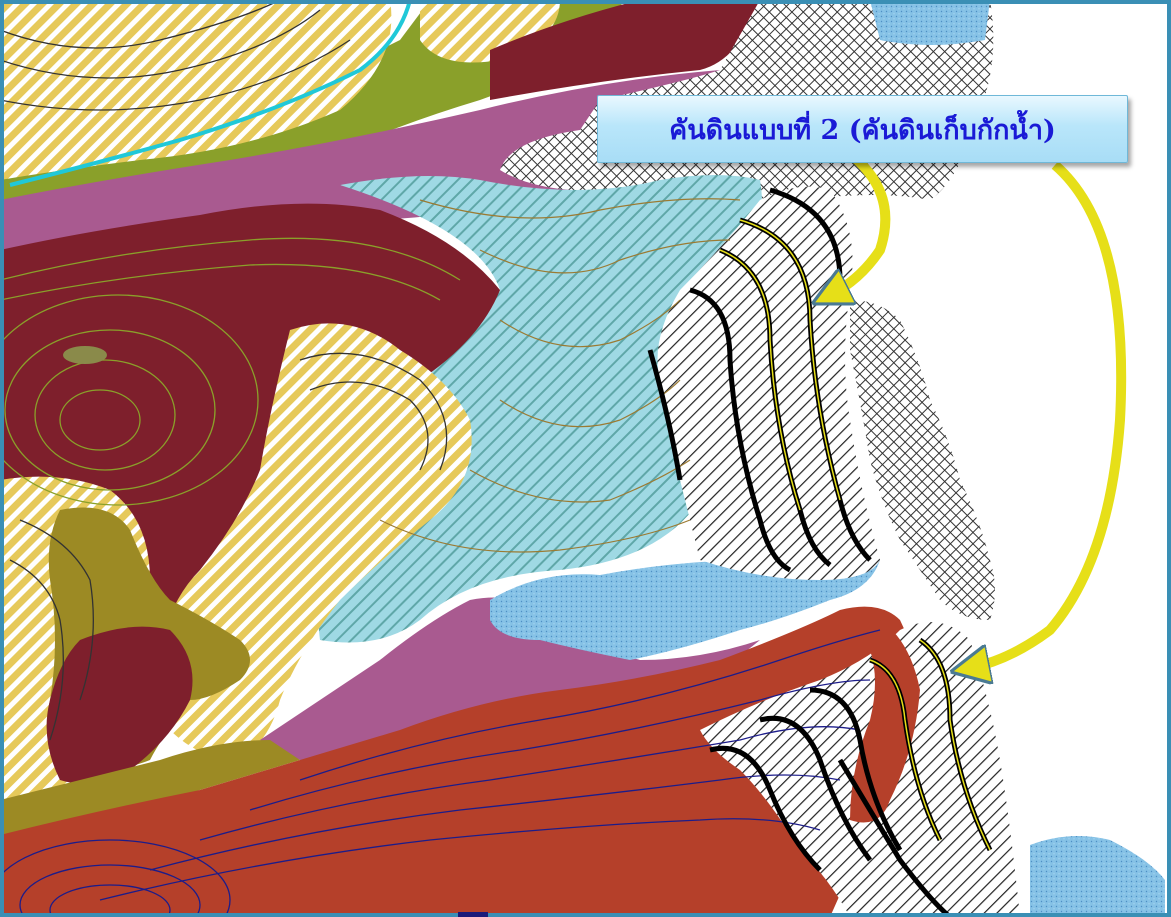  What do you see at coordinates (1048, 414) in the screenshot?
I see `arrow-to-lower-bund` at bounding box center [1048, 414].